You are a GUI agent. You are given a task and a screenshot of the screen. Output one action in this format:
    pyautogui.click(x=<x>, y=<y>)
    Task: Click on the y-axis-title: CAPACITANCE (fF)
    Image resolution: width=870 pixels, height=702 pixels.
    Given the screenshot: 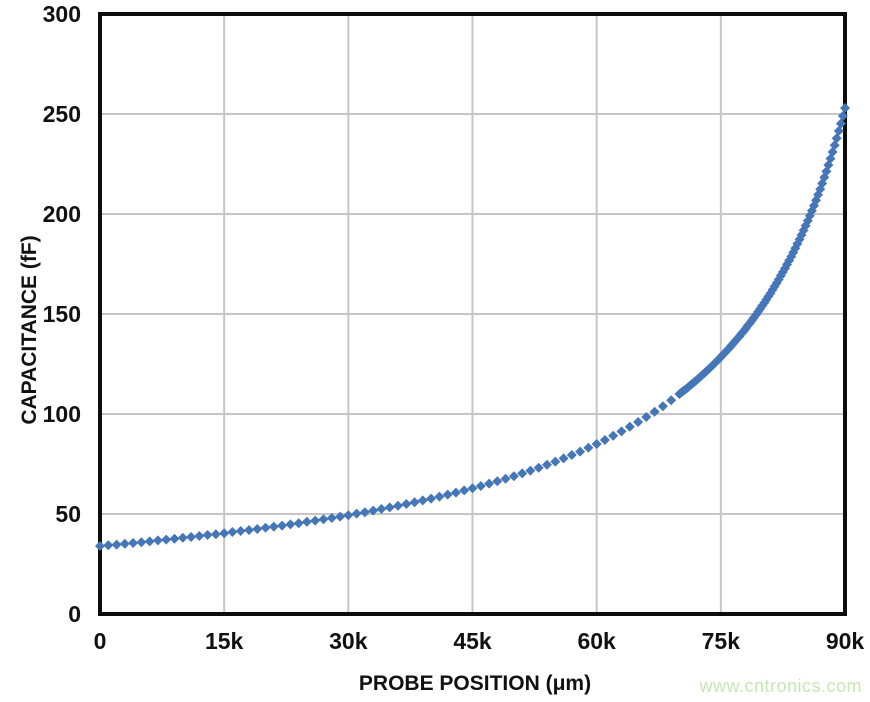 What is the action you would take?
    pyautogui.click(x=29, y=330)
    